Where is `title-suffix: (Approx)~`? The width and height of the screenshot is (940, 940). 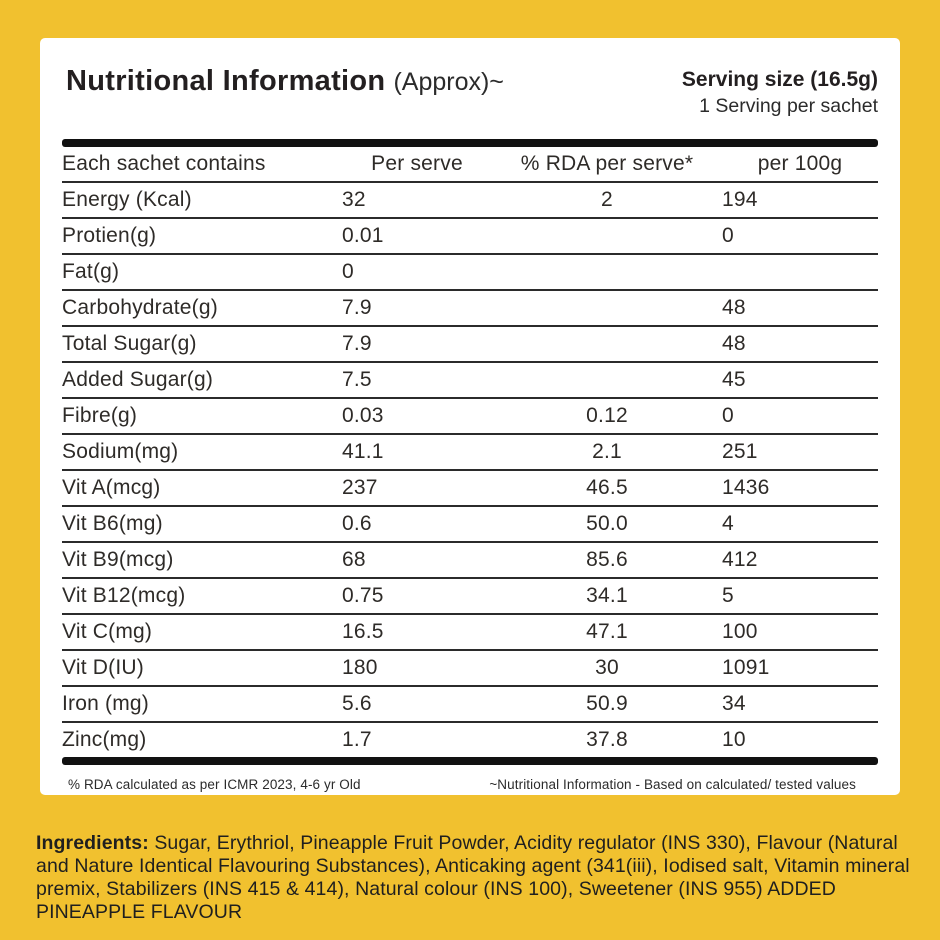 title-suffix: (Approx)~ is located at coordinates (448, 82).